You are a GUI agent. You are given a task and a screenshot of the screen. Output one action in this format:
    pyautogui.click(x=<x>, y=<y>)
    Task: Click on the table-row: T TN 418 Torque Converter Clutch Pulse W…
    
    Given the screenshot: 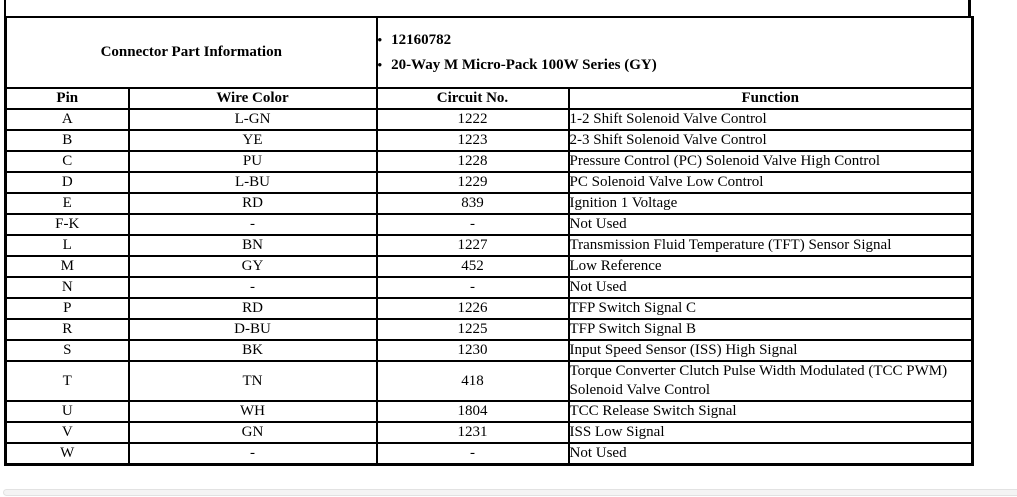 What is the action you would take?
    pyautogui.click(x=489, y=381)
    